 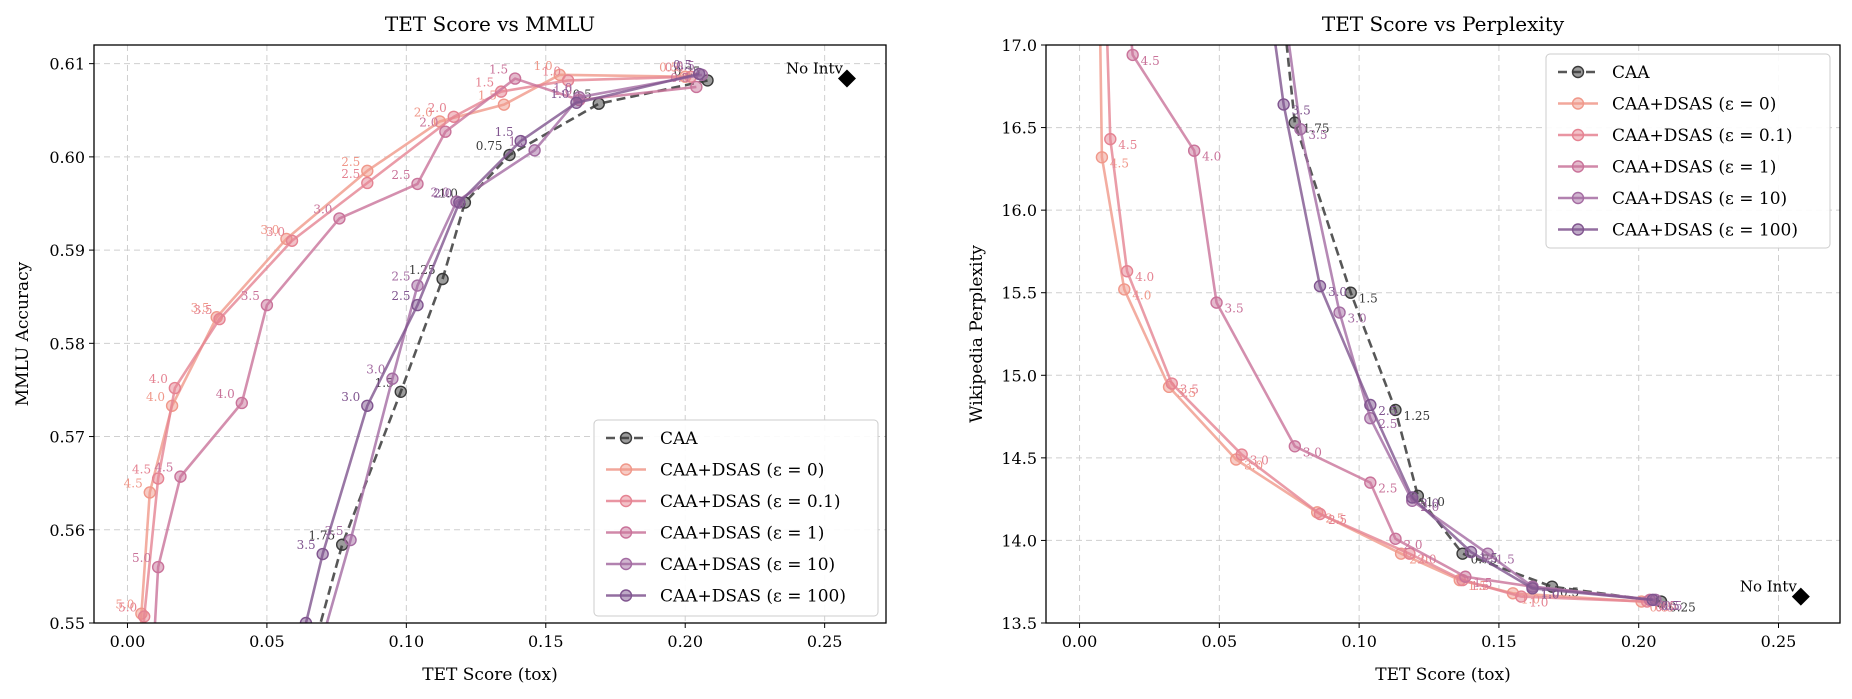 What do you see at coordinates (747, 565) in the screenshot?
I see `legend-entry-label: CAA+DSAS (ε = 10)` at bounding box center [747, 565].